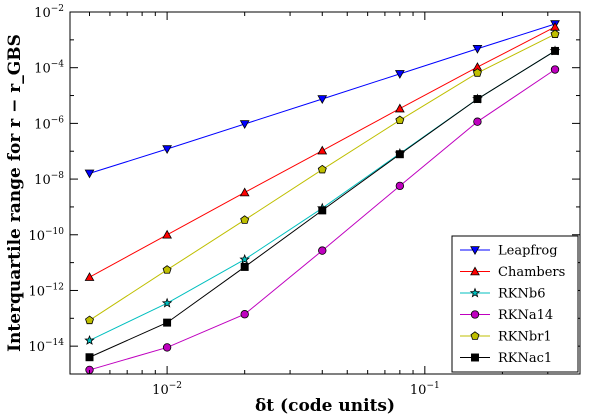  I want to click on y-tick-label: 10⁻¹⁴, so click(46, 346).